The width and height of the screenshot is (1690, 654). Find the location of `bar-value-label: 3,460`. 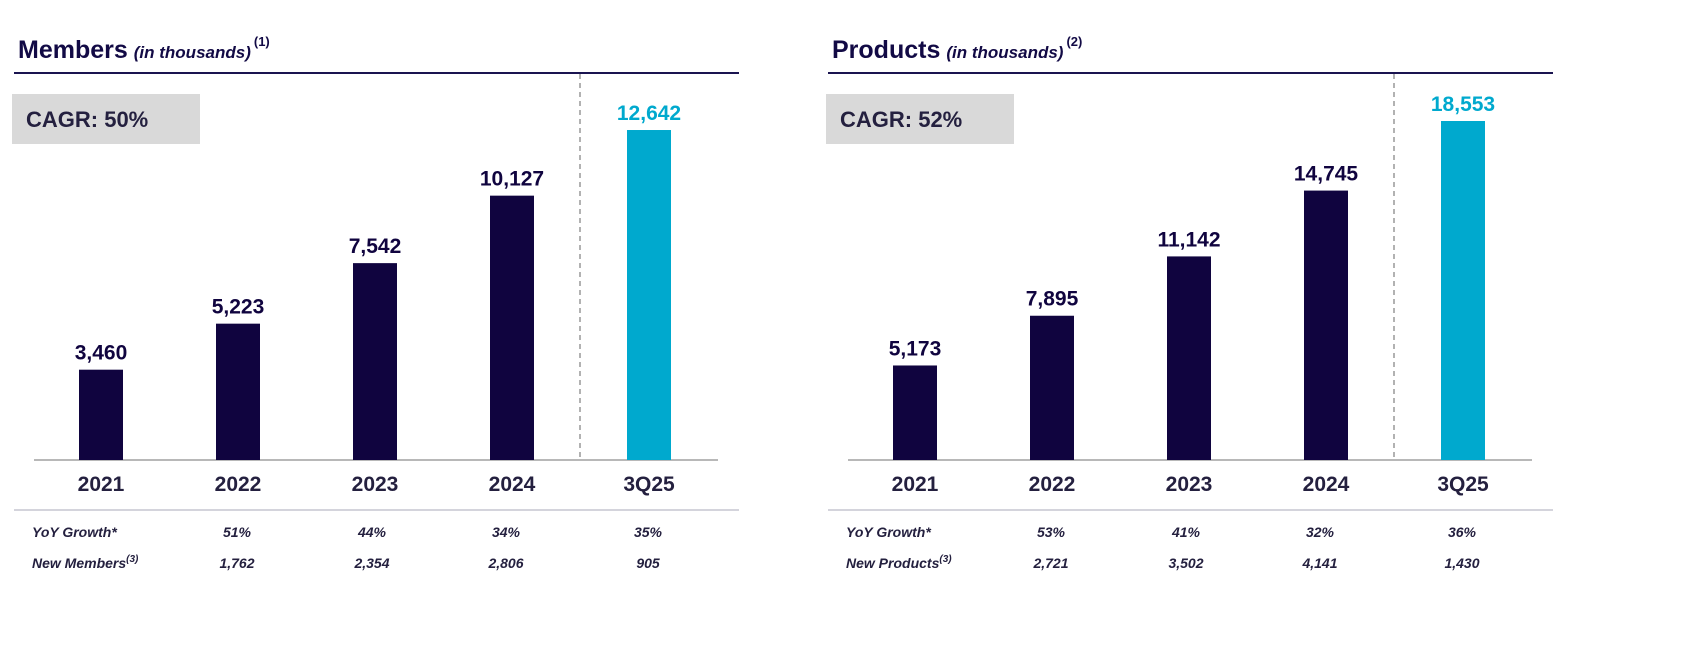

bar-value-label: 3,460 is located at coordinates (101, 353).